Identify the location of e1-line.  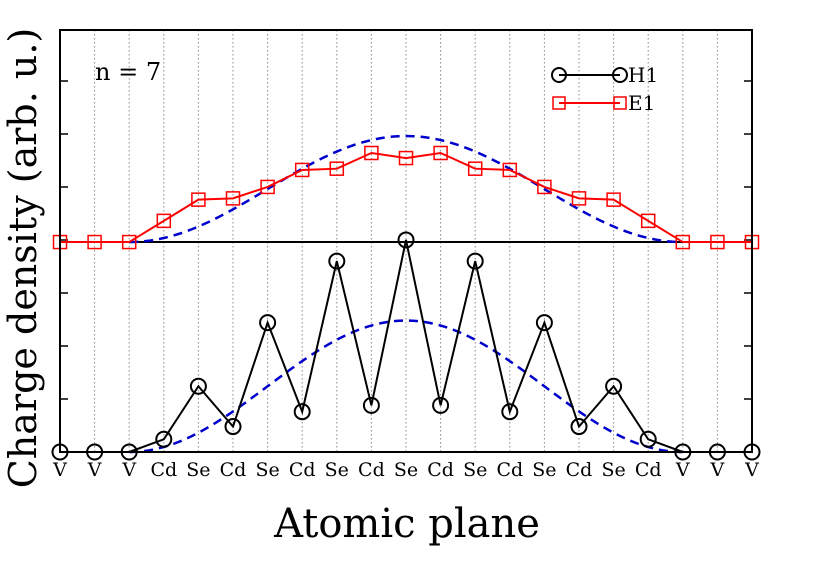
(406, 197).